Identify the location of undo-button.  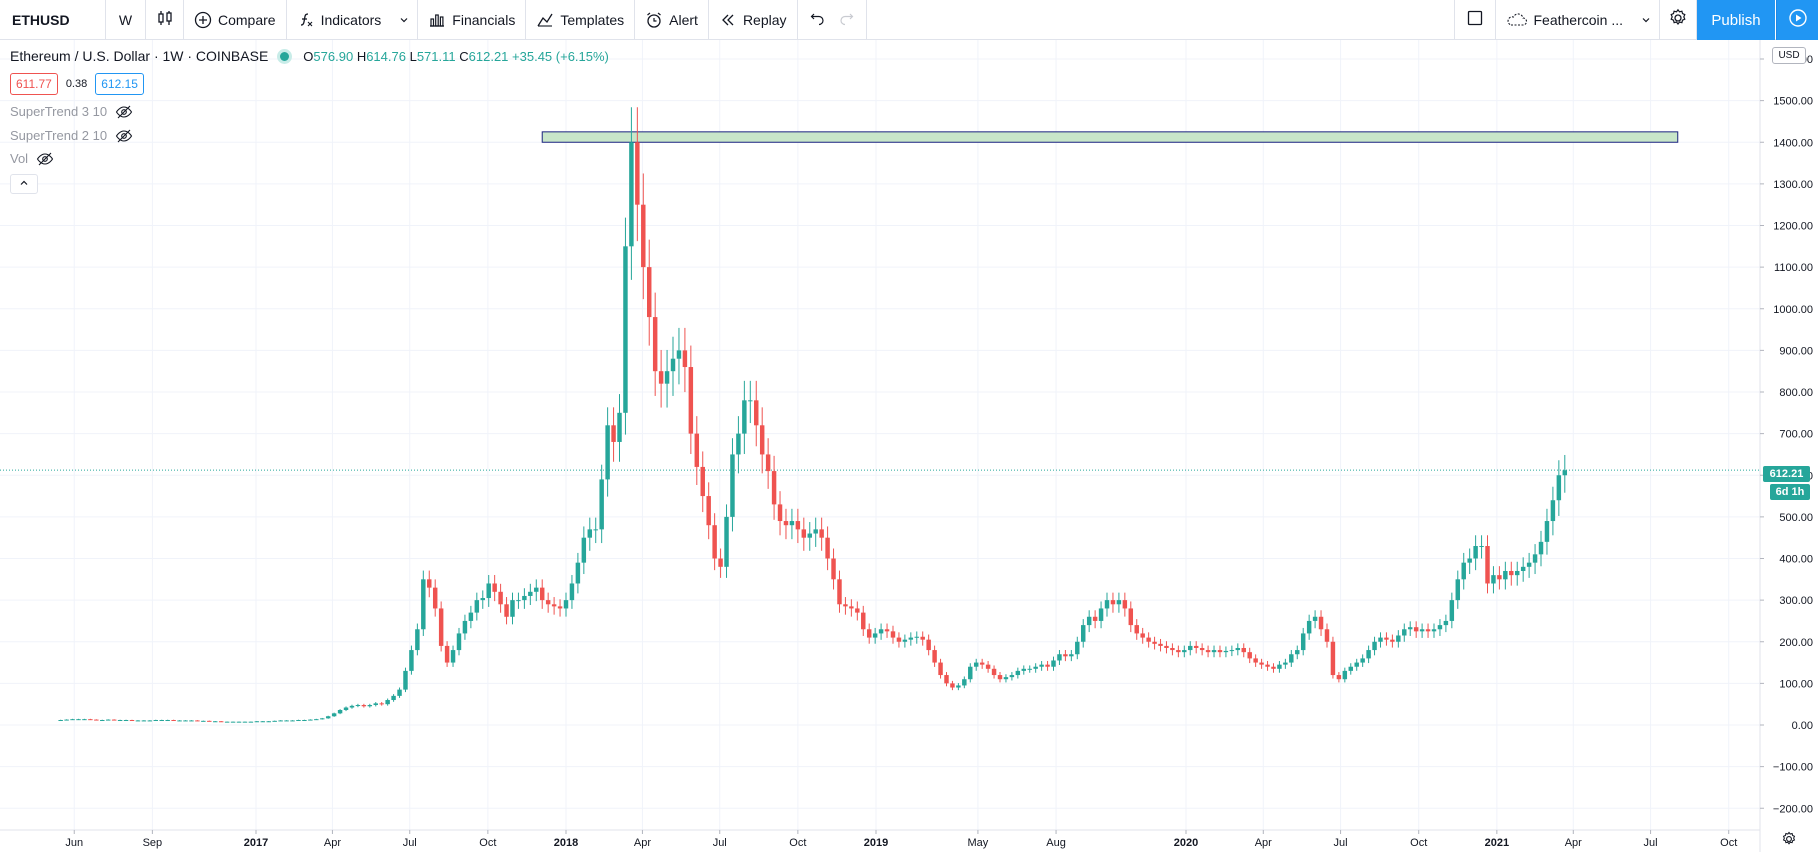
(815, 20).